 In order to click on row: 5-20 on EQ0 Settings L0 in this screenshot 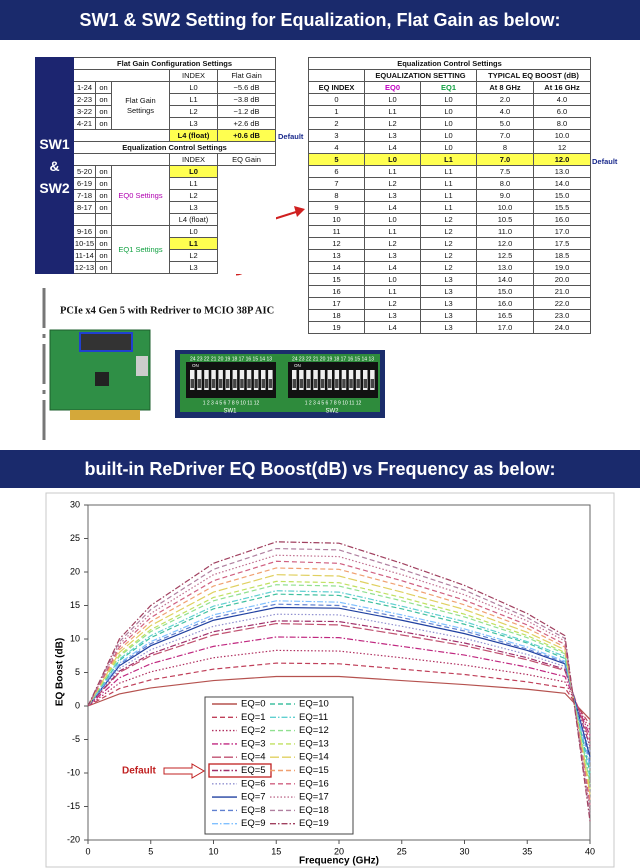, I will do `click(156, 219)`.